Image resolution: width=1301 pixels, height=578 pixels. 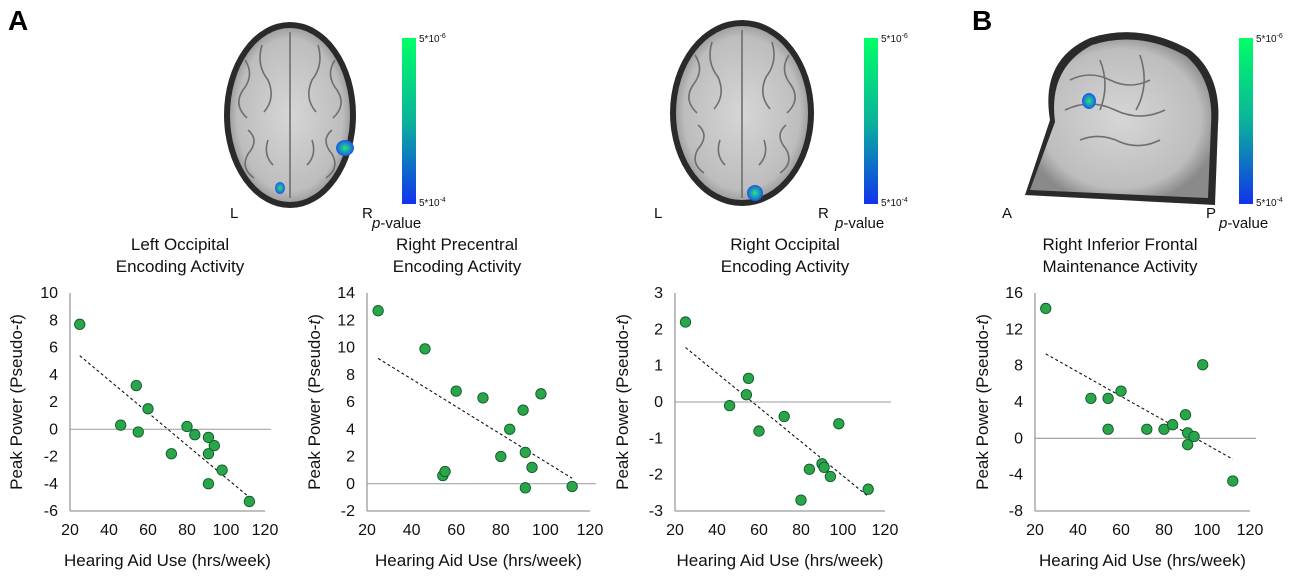 What do you see at coordinates (1120, 244) in the screenshot?
I see `chart-title-line: Right Inferior Frontal` at bounding box center [1120, 244].